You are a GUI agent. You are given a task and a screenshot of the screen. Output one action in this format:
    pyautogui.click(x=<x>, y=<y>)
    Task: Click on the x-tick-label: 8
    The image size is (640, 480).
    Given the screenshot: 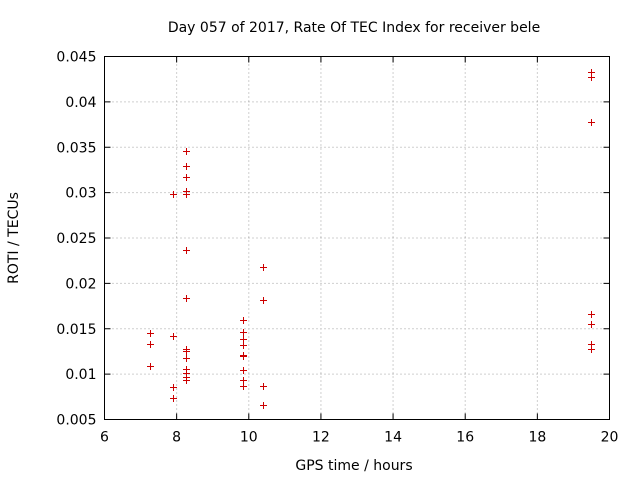 What is the action you would take?
    pyautogui.click(x=176, y=438)
    